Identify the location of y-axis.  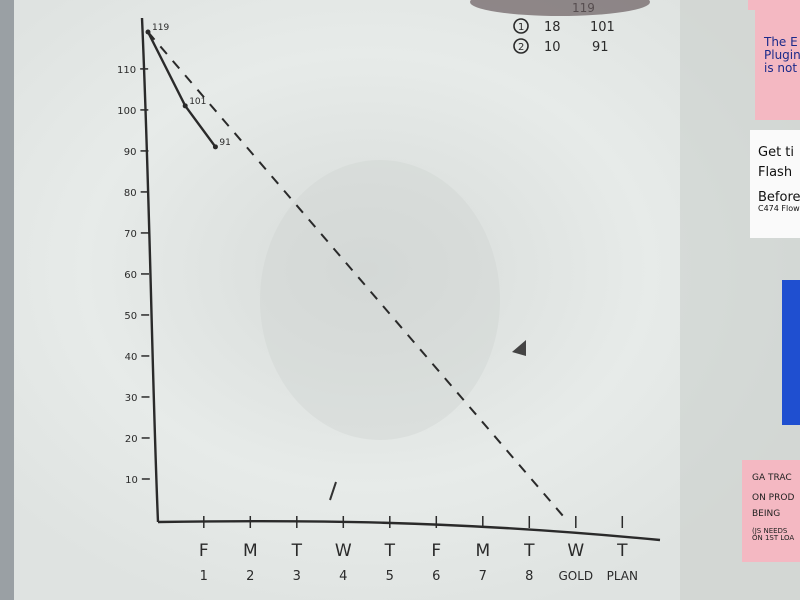
(150, 270).